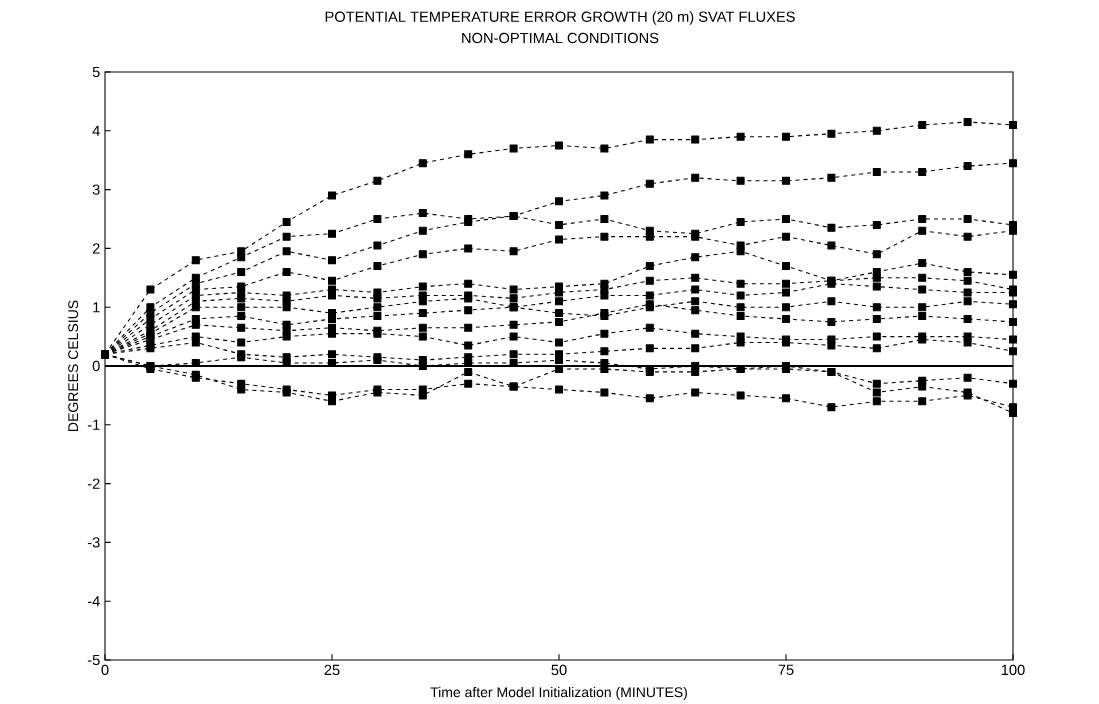 The height and width of the screenshot is (704, 1099). What do you see at coordinates (93, 659) in the screenshot?
I see `y-tick-label: -5` at bounding box center [93, 659].